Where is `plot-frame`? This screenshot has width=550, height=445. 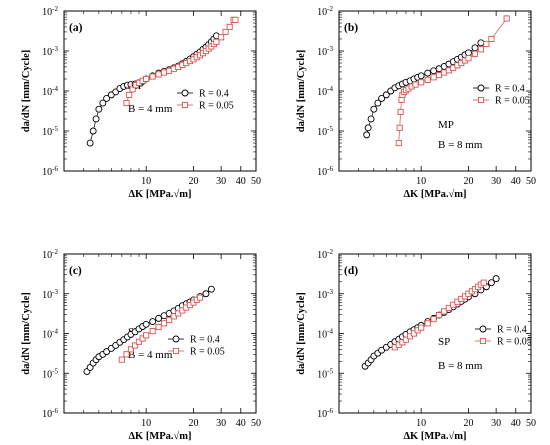 plot-frame is located at coordinates (160, 333).